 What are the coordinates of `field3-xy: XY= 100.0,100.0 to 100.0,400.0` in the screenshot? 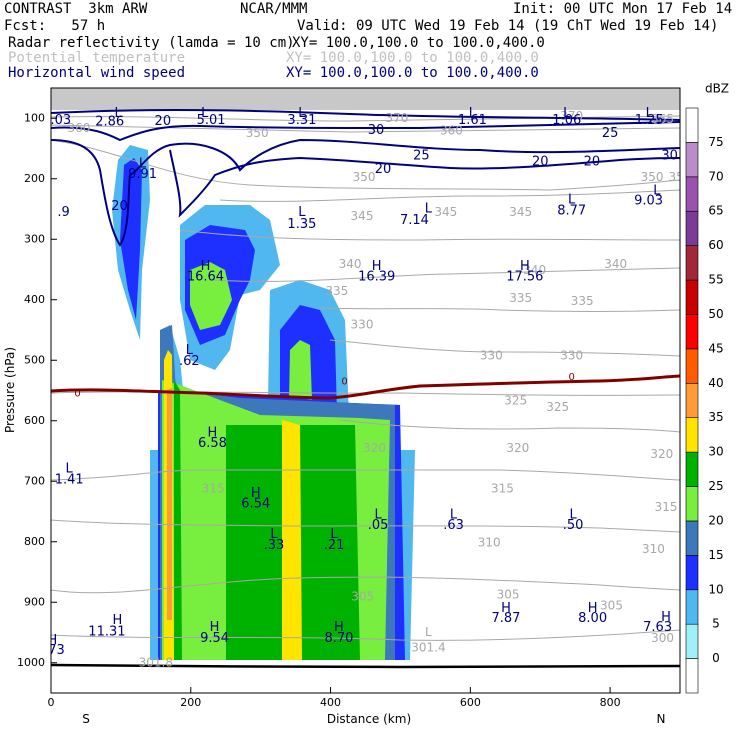 It's located at (412, 73).